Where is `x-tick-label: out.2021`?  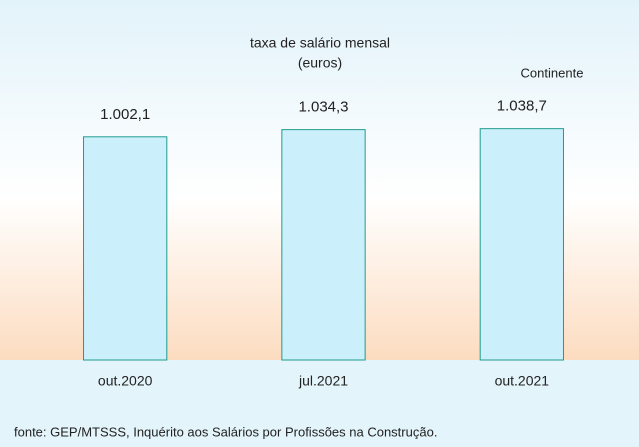
x-tick-label: out.2021 is located at coordinates (522, 381).